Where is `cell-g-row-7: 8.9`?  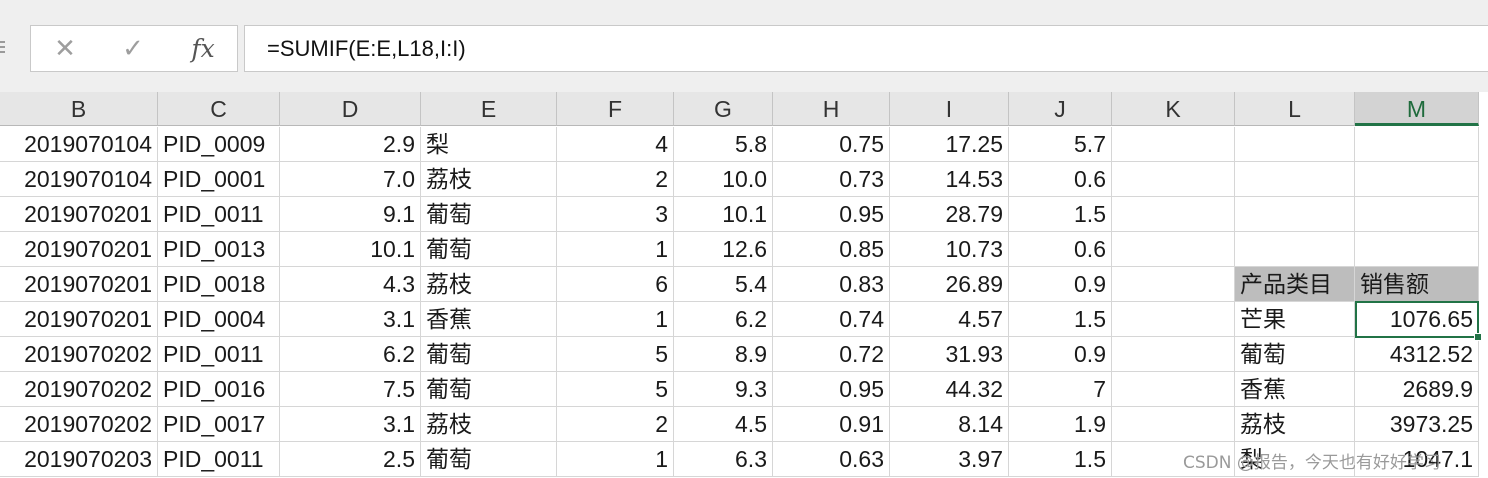 cell-g-row-7: 8.9 is located at coordinates (723, 354).